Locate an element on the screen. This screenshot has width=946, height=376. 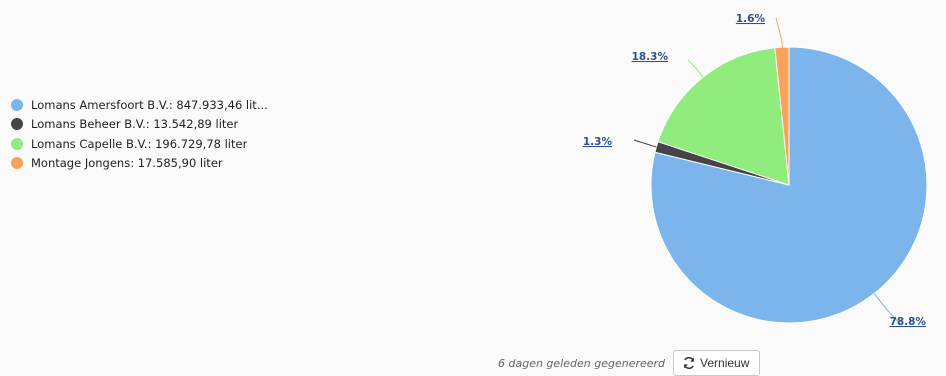
legend-item-montage-jongens: Montage Jongens: 17.585,90 liter is located at coordinates (161, 164).